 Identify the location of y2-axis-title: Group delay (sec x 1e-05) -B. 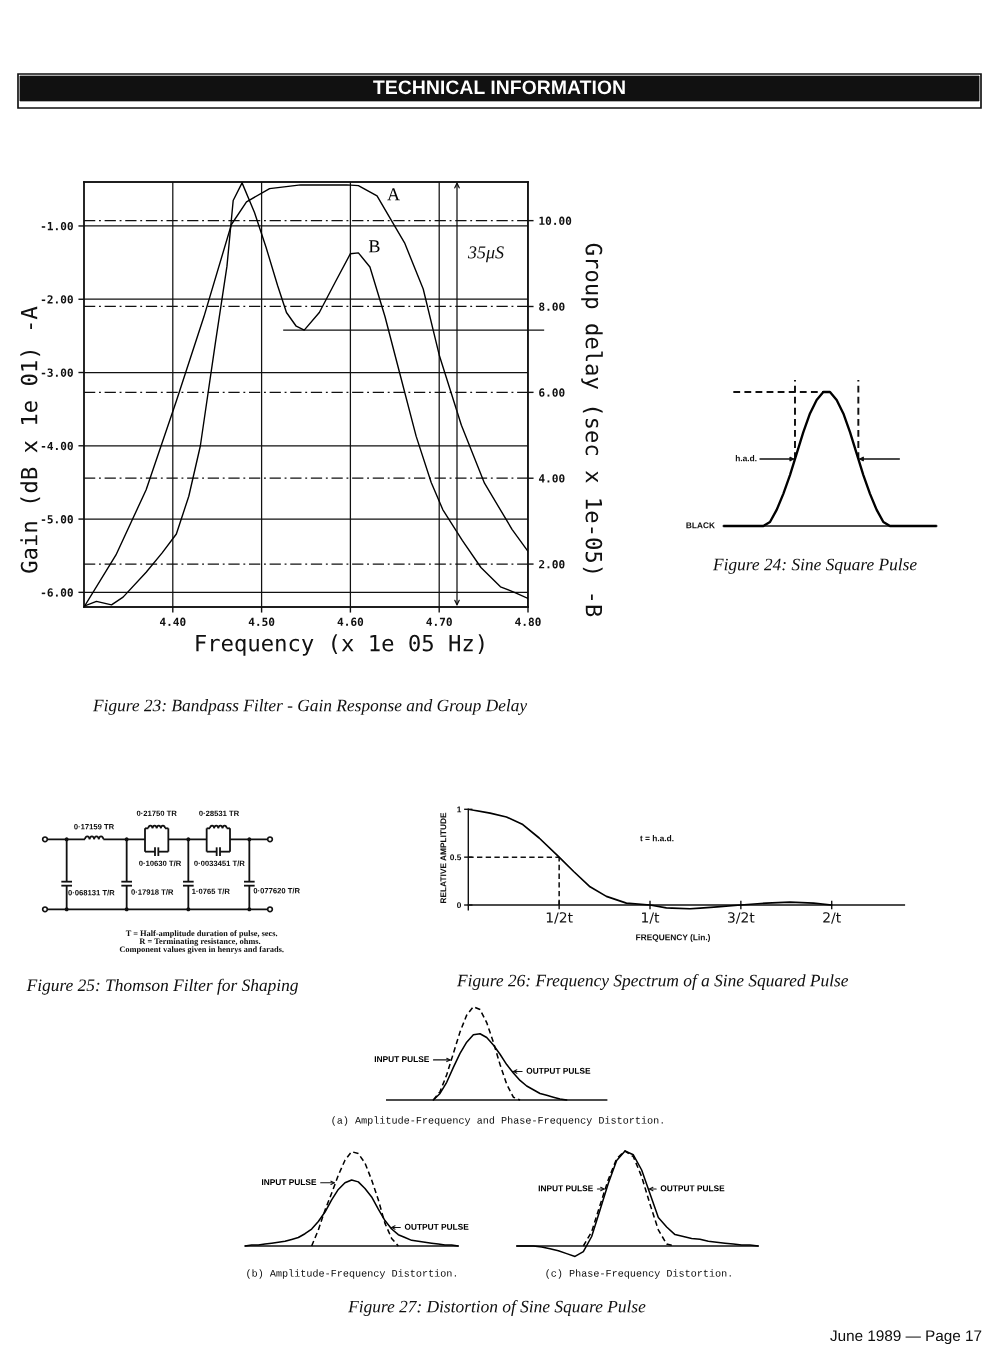
(592, 430).